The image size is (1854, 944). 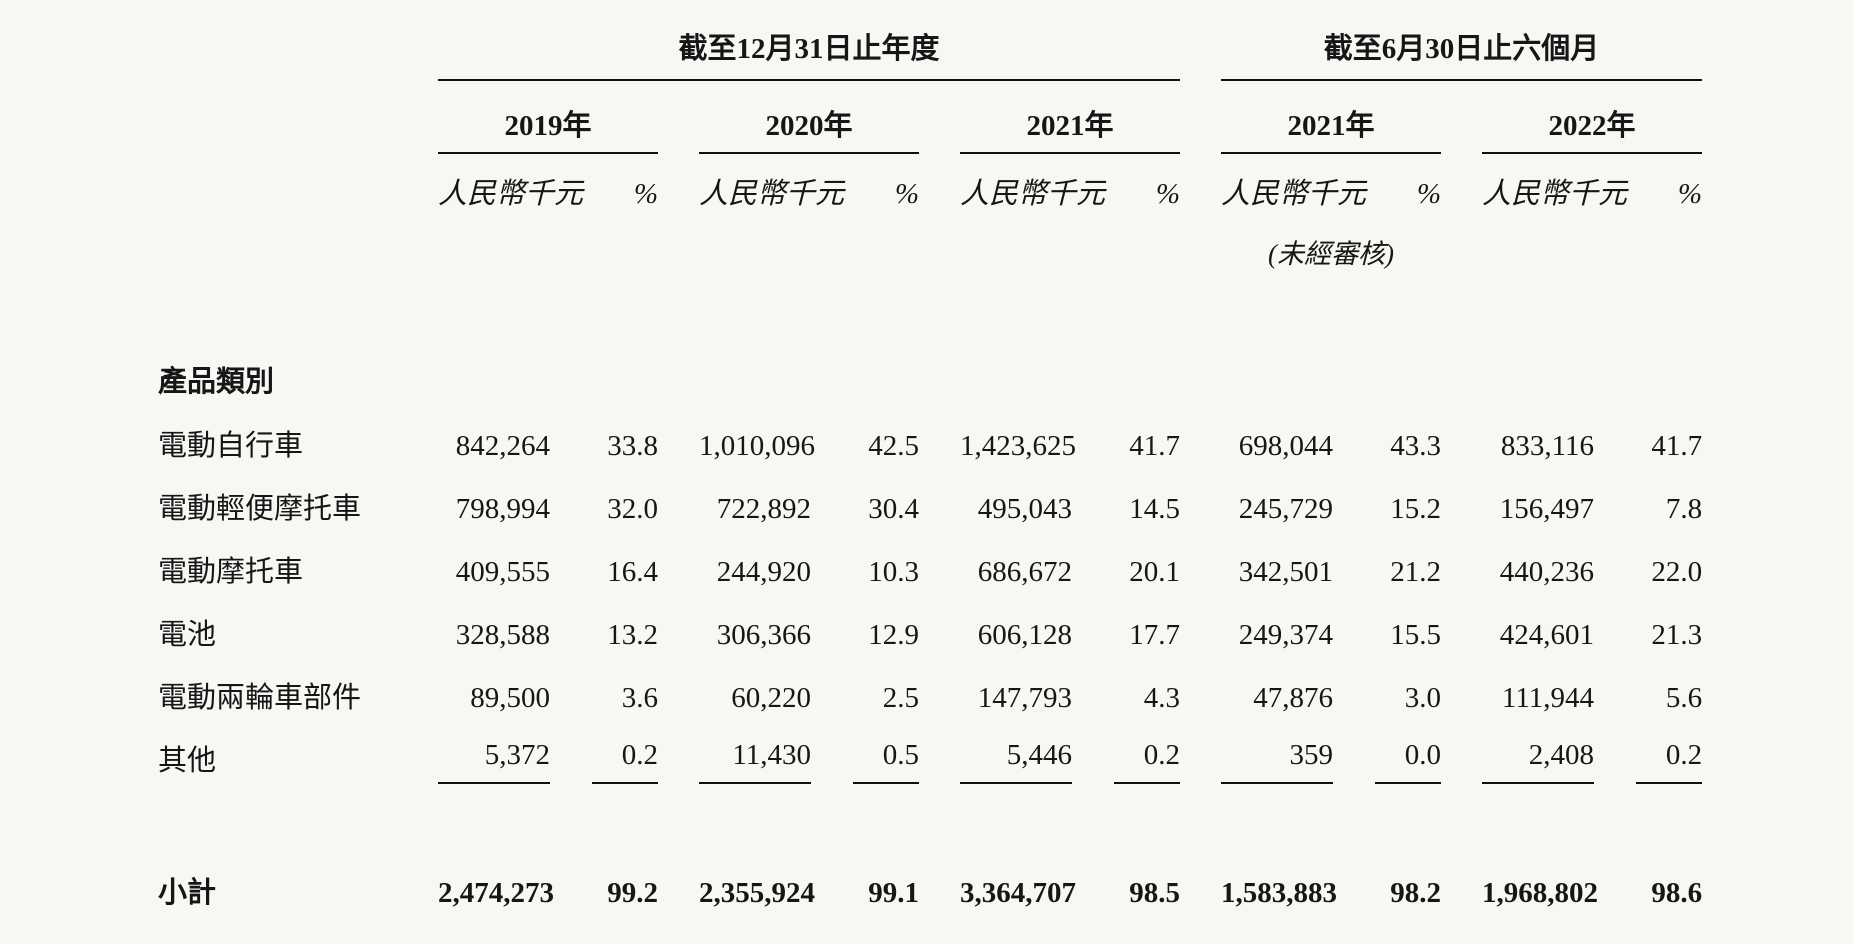 What do you see at coordinates (1408, 761) in the screenshot?
I see `percent-cell: 0.0` at bounding box center [1408, 761].